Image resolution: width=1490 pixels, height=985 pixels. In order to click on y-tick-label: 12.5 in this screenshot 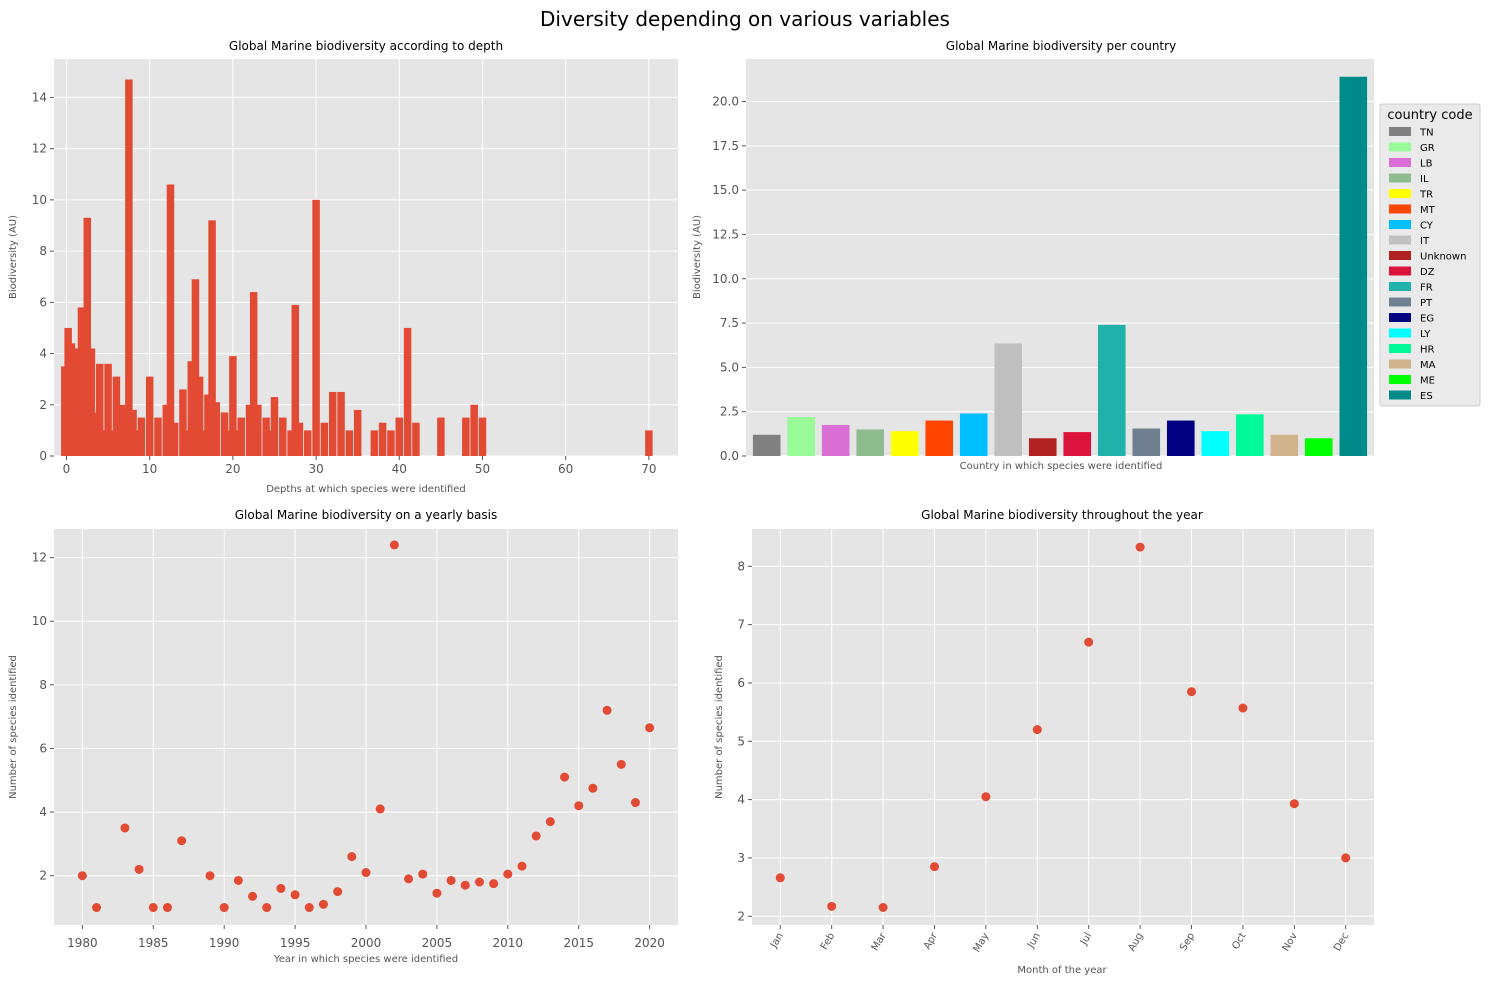, I will do `click(725, 234)`.